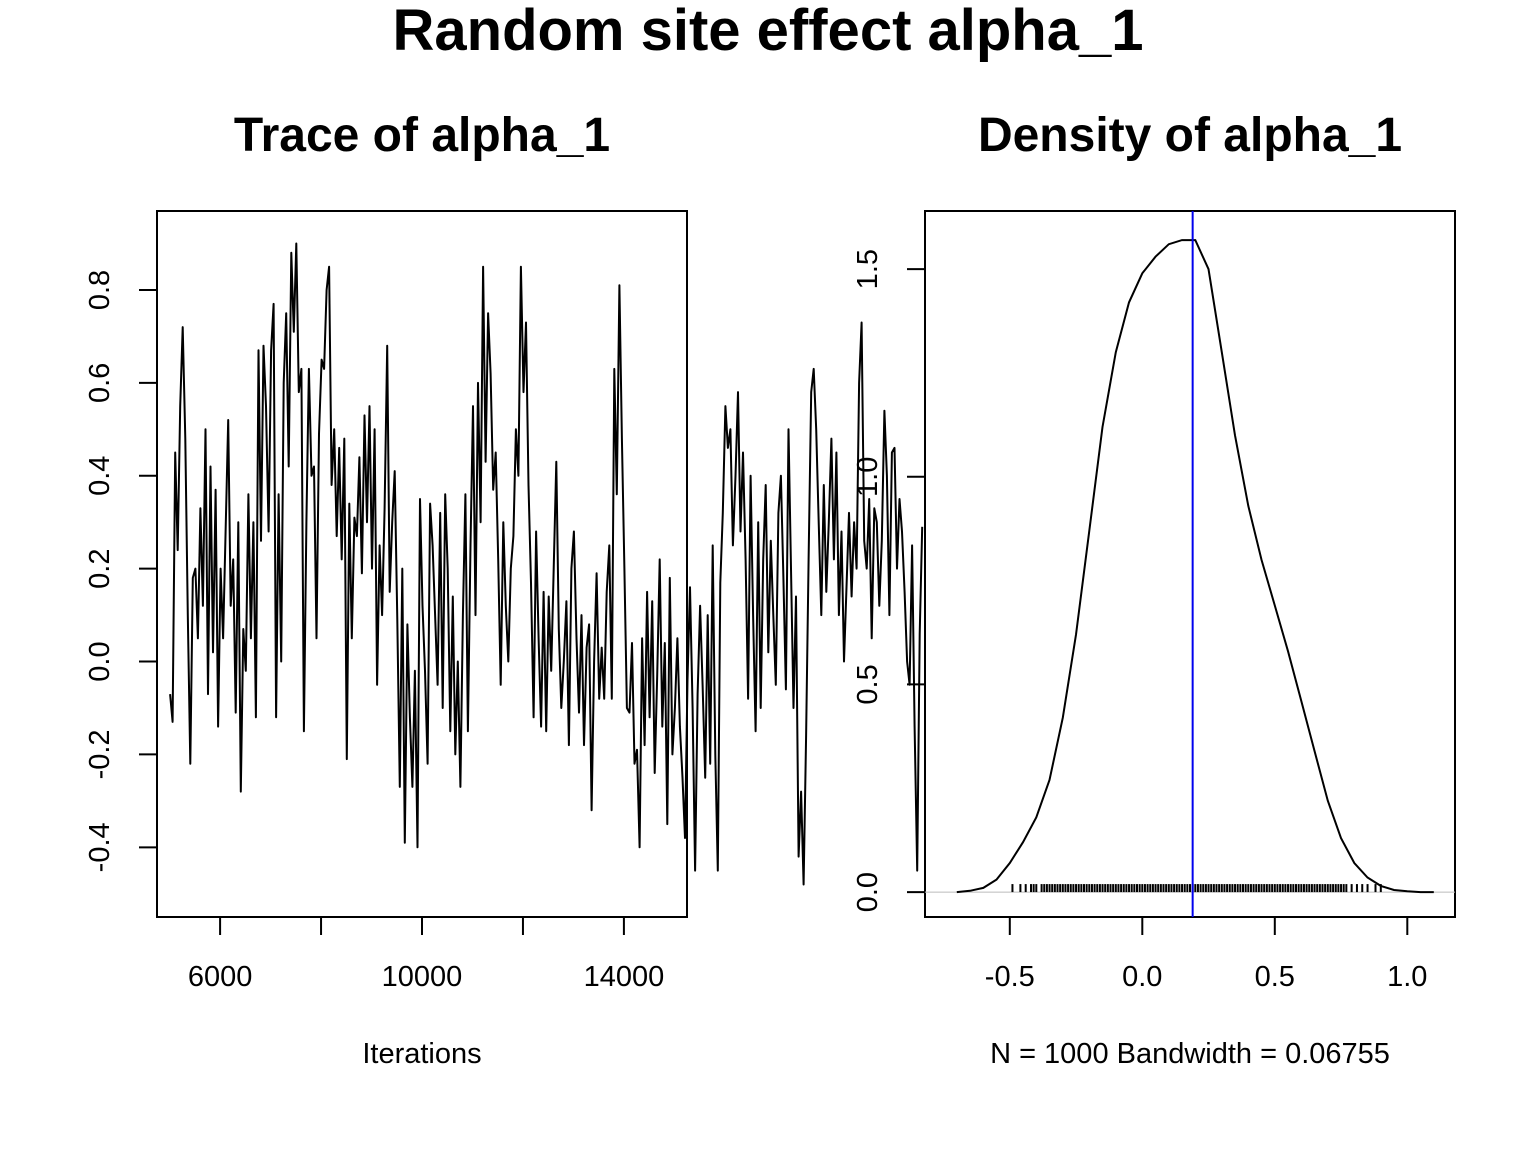  I want to click on density-y-axis: 0.0 0.5 1.0 1.5, so click(888, 580).